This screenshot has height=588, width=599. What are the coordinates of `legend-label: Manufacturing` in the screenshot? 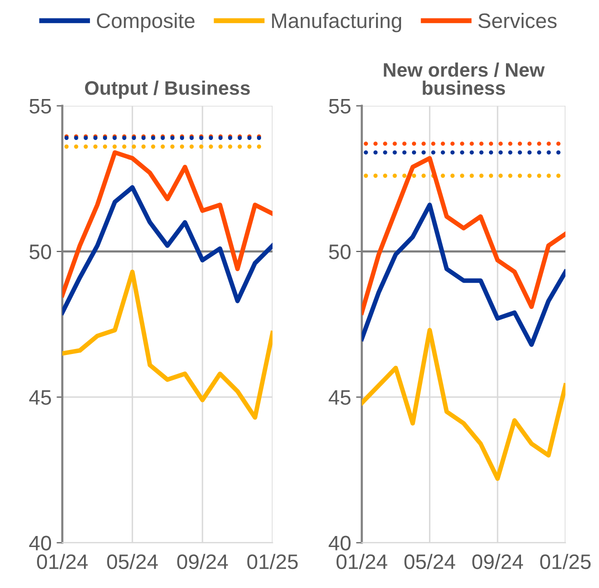 It's located at (337, 22).